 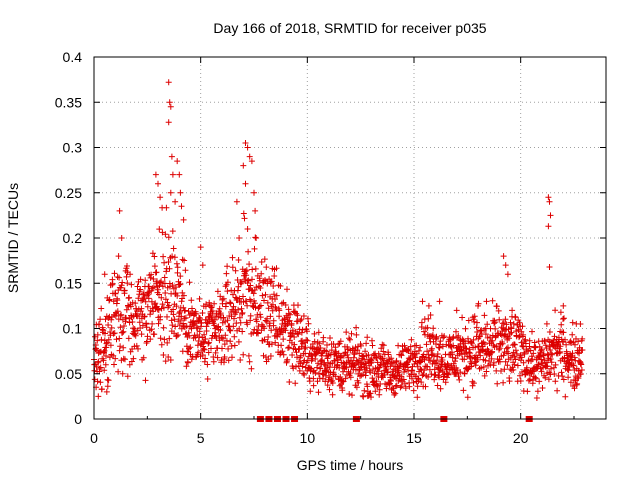 What do you see at coordinates (308, 438) in the screenshot?
I see `x-tick-label: 10` at bounding box center [308, 438].